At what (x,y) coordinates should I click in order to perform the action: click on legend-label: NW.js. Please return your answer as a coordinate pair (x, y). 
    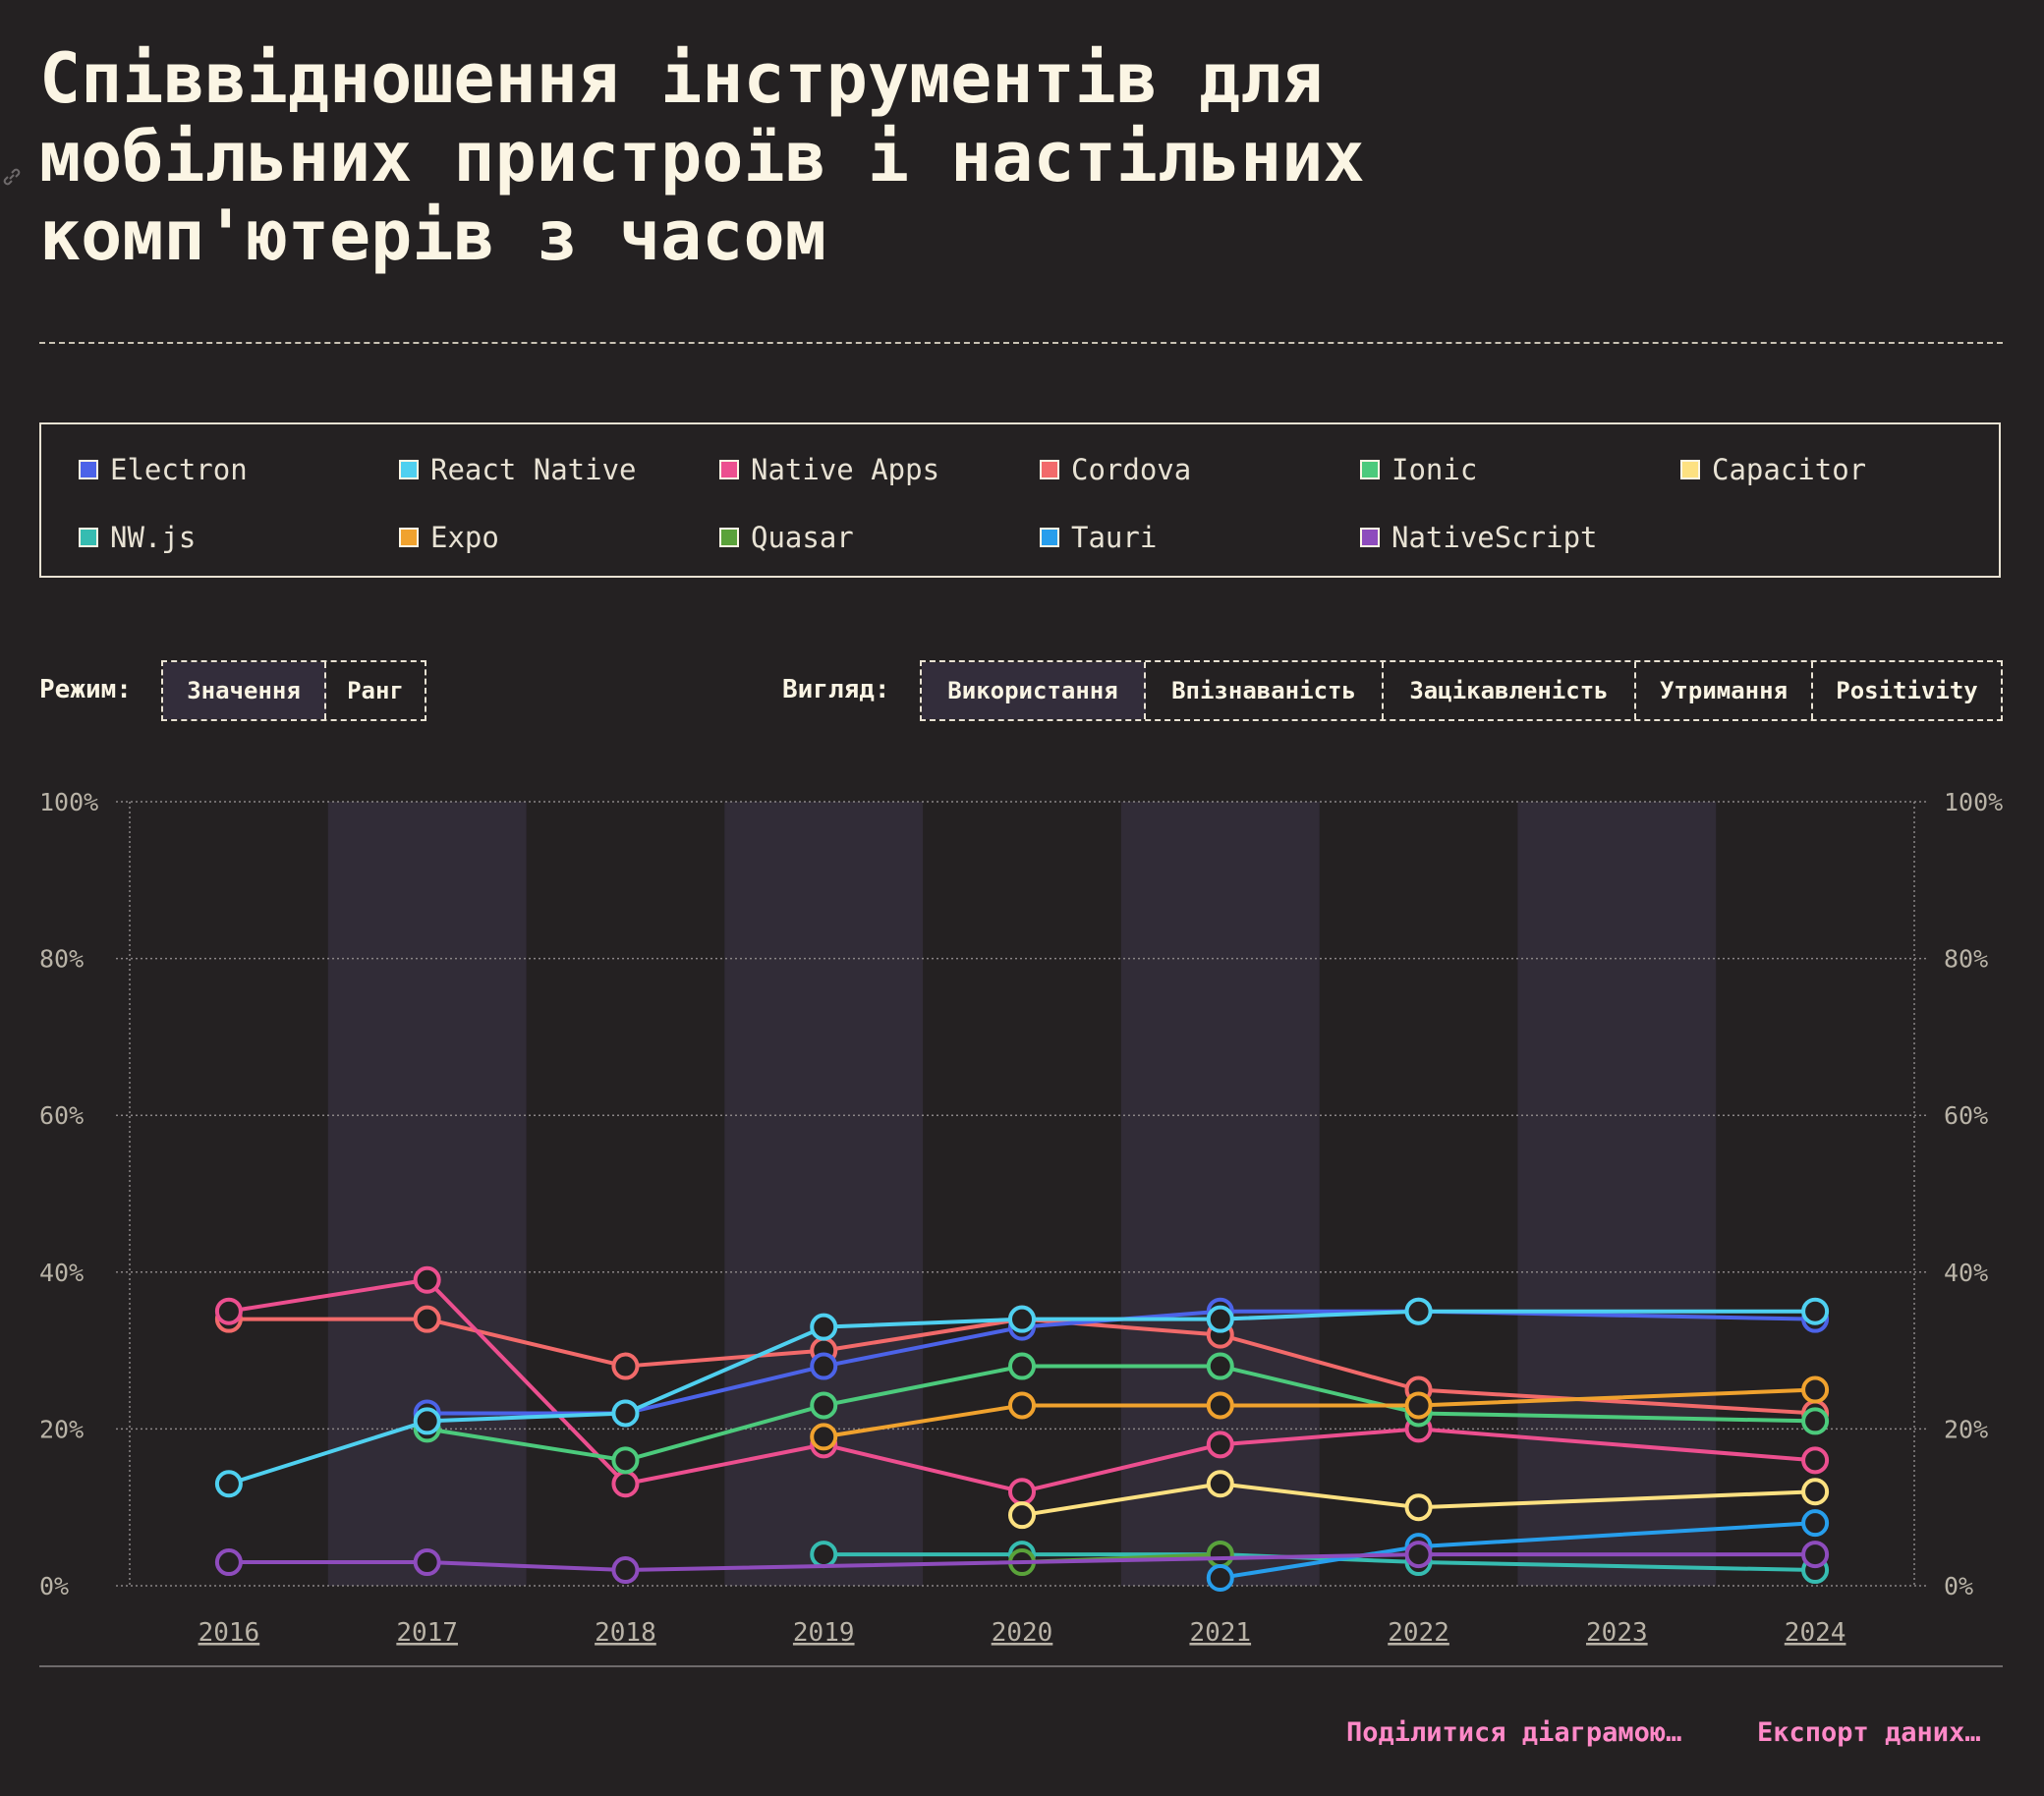
    Looking at the image, I should click on (153, 537).